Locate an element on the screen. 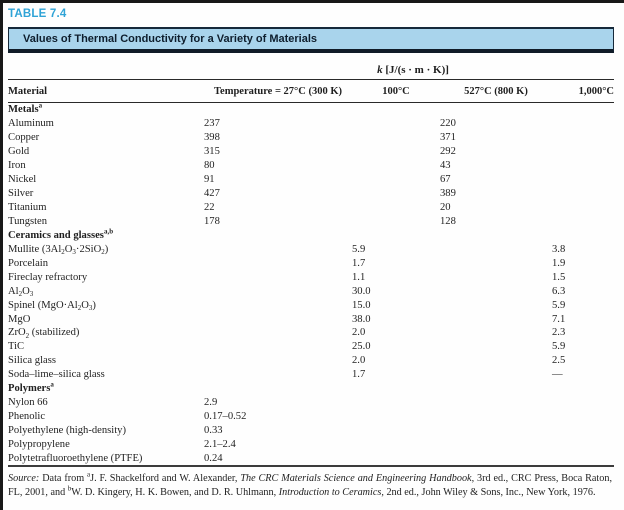 This screenshot has width=624, height=510. value-cell-100c: 25.0 is located at coordinates (361, 347).